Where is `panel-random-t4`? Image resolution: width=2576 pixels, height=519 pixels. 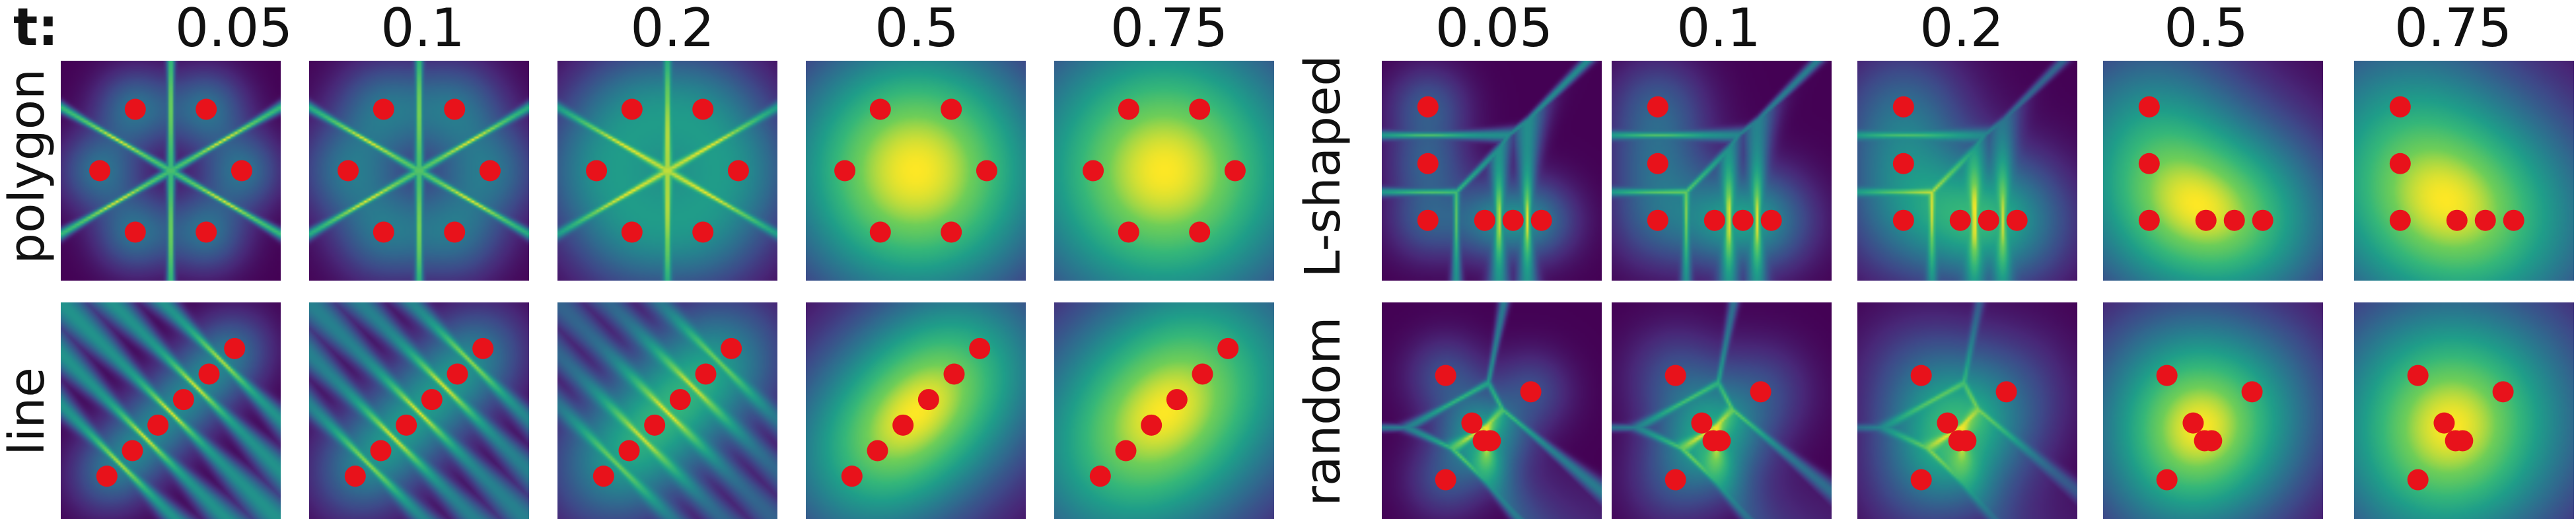 panel-random-t4 is located at coordinates (2213, 411).